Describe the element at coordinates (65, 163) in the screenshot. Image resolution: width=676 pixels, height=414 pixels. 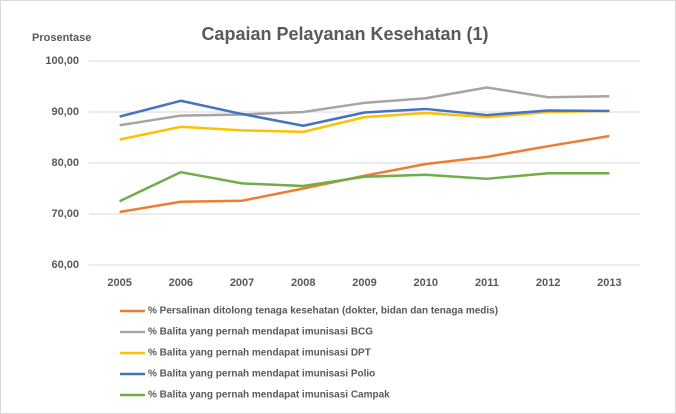
I see `y-tick-label: 80,00` at that location.